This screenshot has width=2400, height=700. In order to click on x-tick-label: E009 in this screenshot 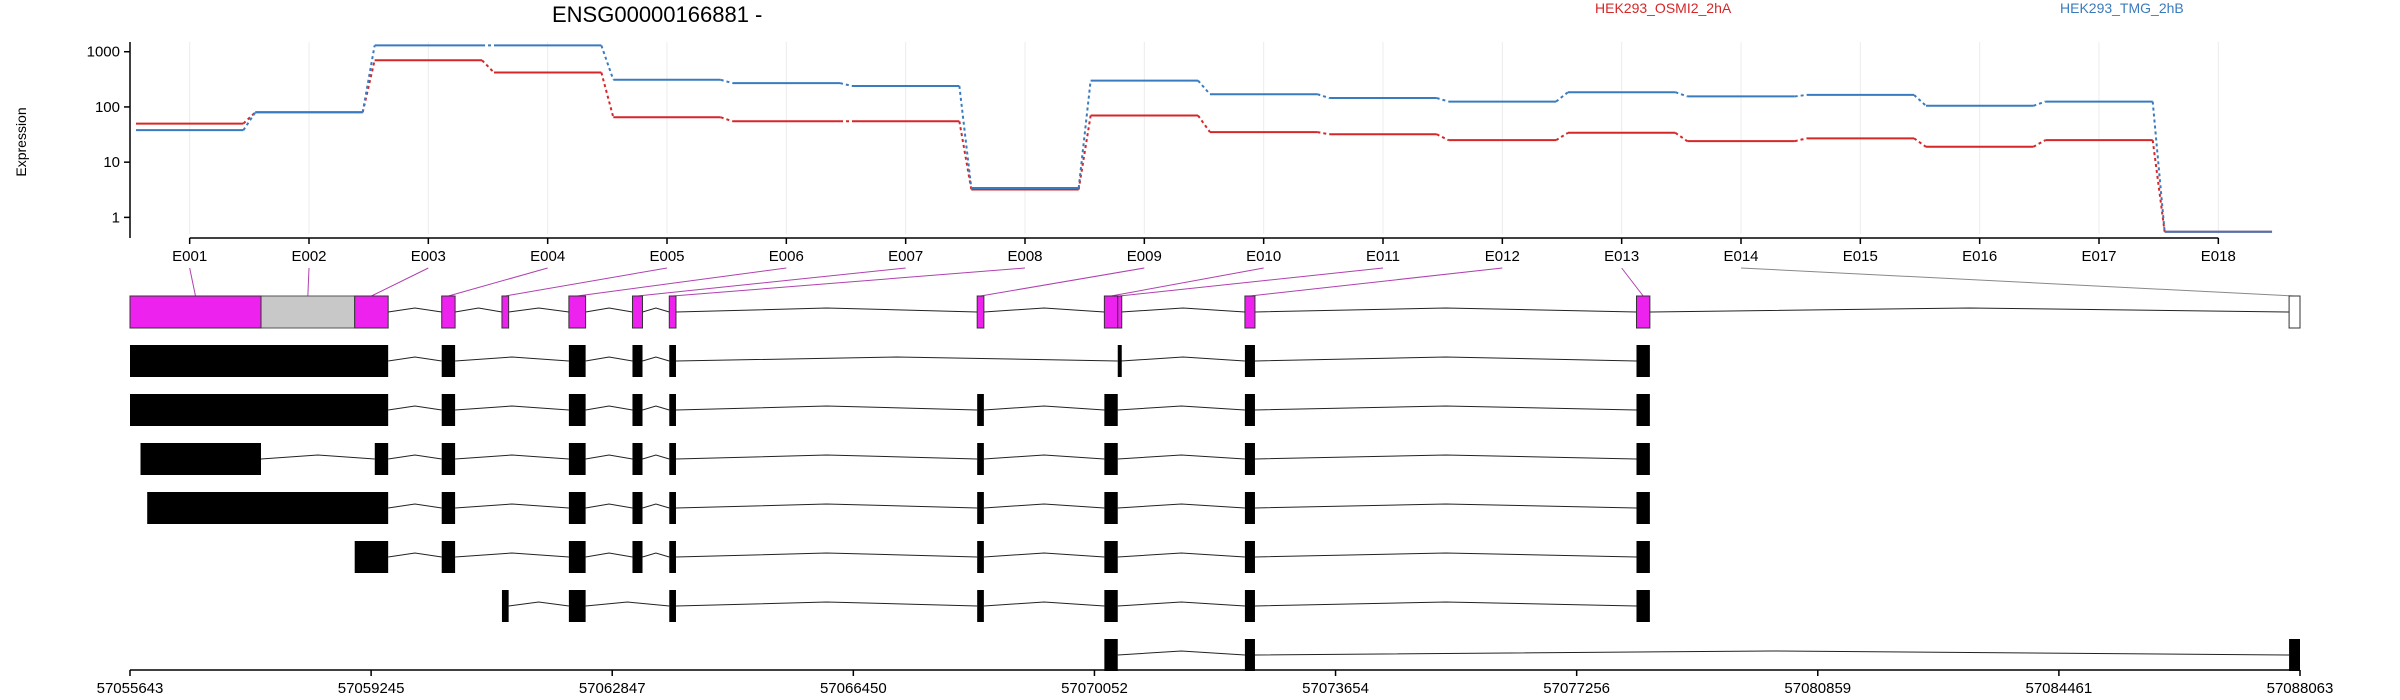, I will do `click(1144, 256)`.